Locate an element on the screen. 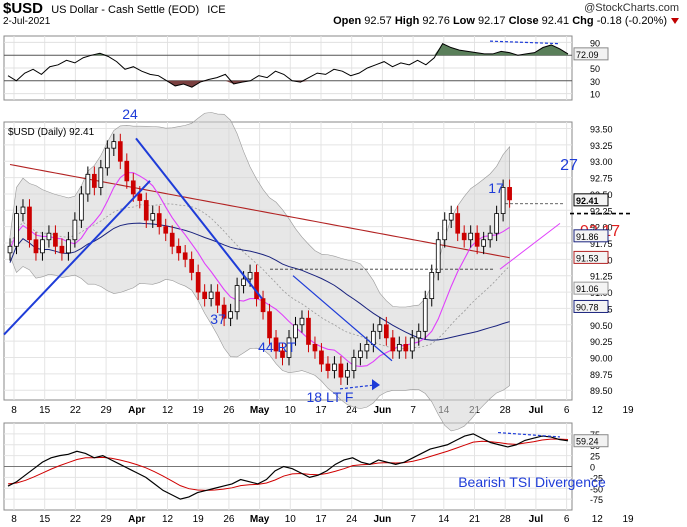 The image size is (687, 527). x-tick-label-bottom: 12 is located at coordinates (598, 519).